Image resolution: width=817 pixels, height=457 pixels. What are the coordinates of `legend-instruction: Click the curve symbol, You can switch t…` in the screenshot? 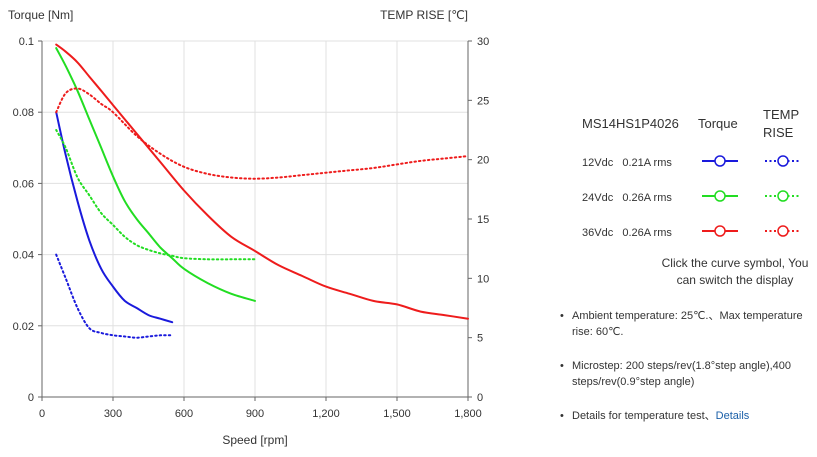 It's located at (735, 271).